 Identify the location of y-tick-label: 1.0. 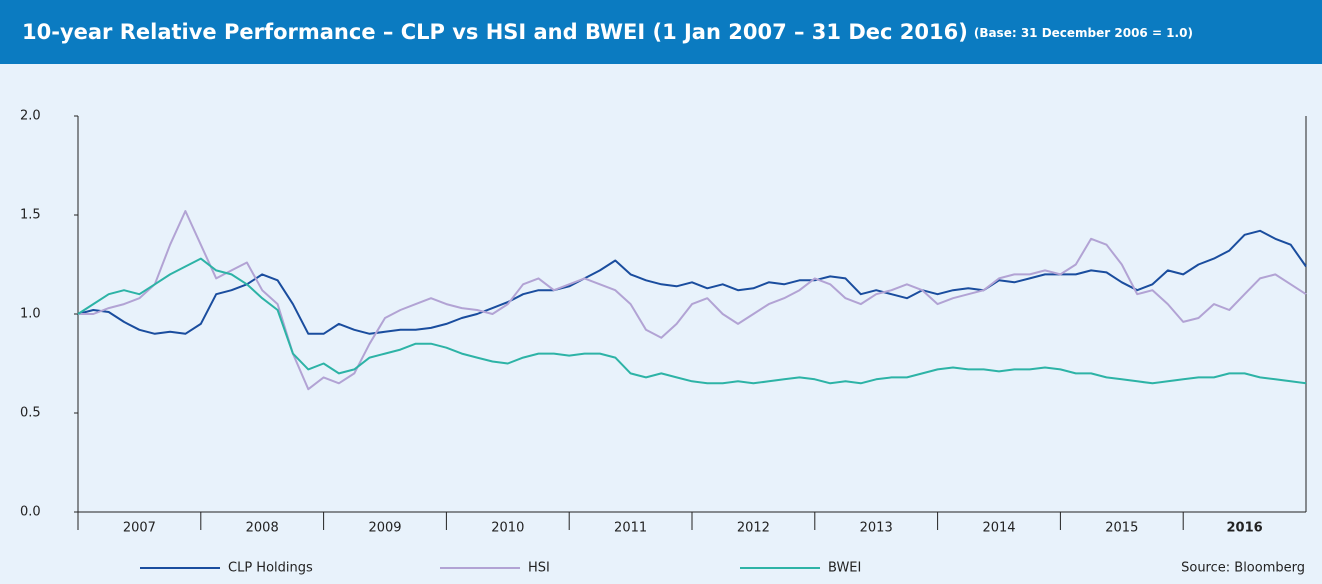
(30, 314).